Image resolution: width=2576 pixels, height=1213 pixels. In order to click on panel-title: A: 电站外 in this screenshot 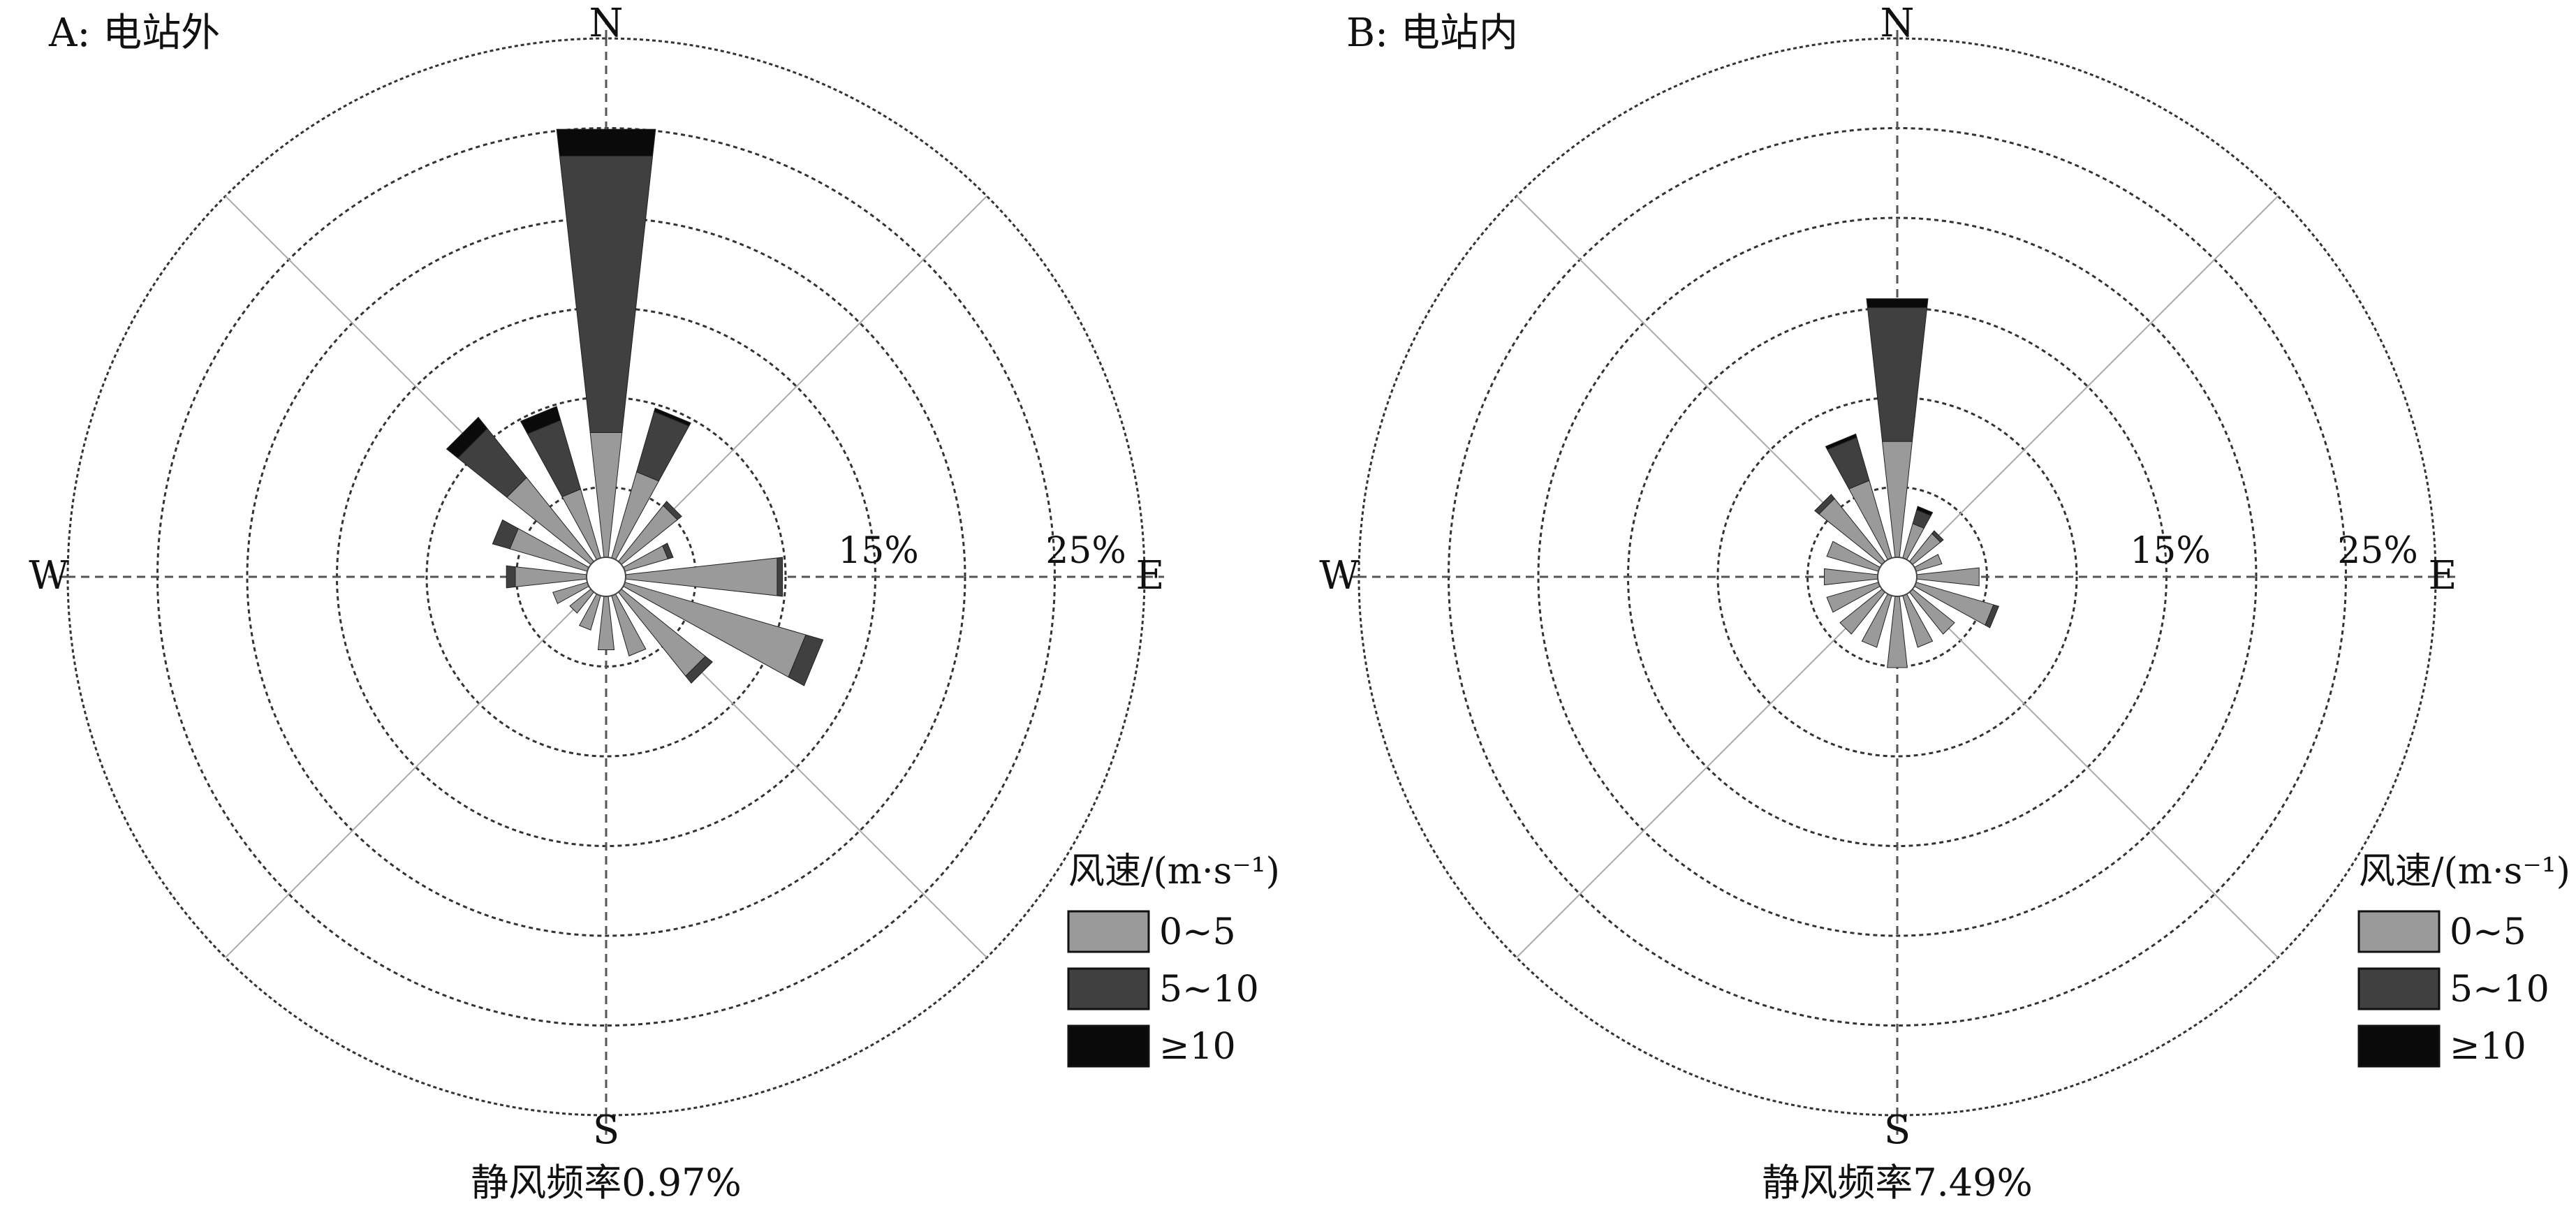, I will do `click(134, 33)`.